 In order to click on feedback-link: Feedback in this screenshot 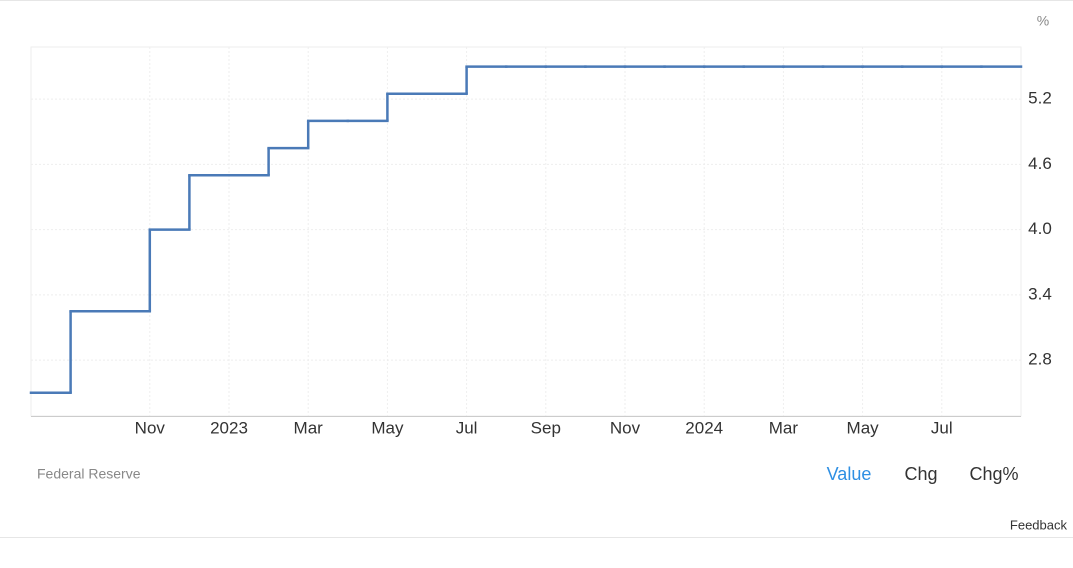, I will do `click(1039, 524)`.